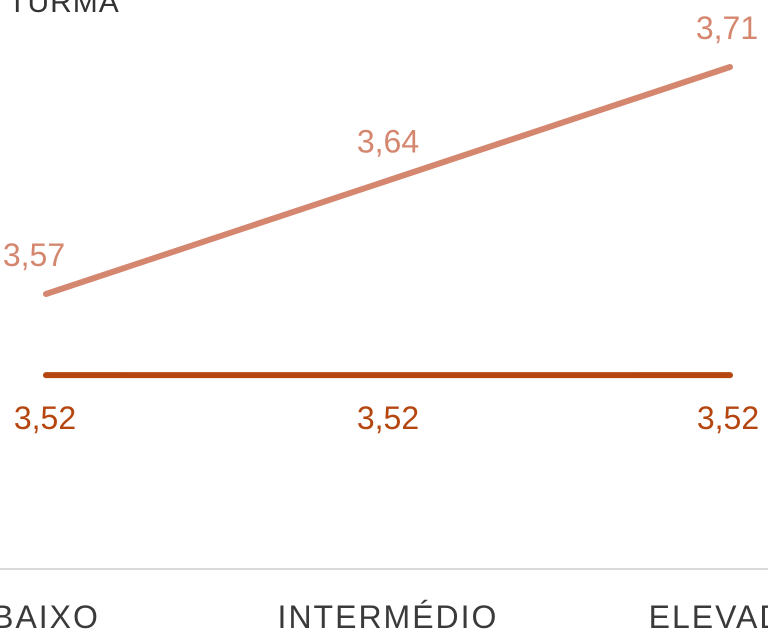 This screenshot has width=768, height=634. I want to click on category-labels: BAIXO INTERMÉDIO ELEVADO, so click(384, 616).